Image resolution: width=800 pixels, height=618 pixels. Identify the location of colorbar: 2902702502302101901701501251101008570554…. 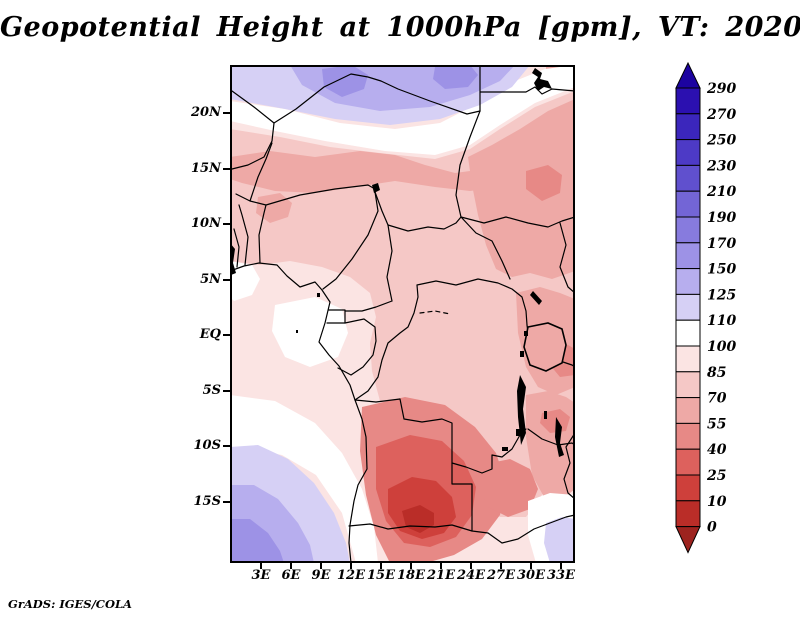
(705, 307).